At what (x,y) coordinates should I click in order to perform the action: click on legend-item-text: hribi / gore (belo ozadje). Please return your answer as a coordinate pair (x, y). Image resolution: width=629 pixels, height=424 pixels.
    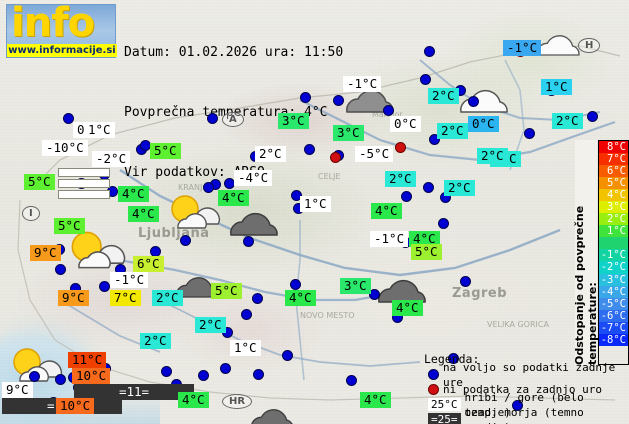
    Looking at the image, I should click on (524, 404).